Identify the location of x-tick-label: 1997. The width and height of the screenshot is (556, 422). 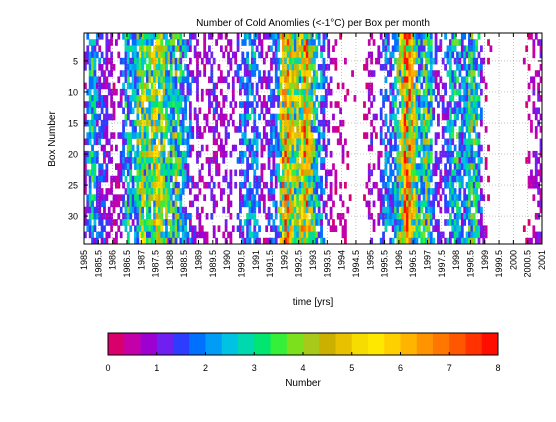
(428, 260).